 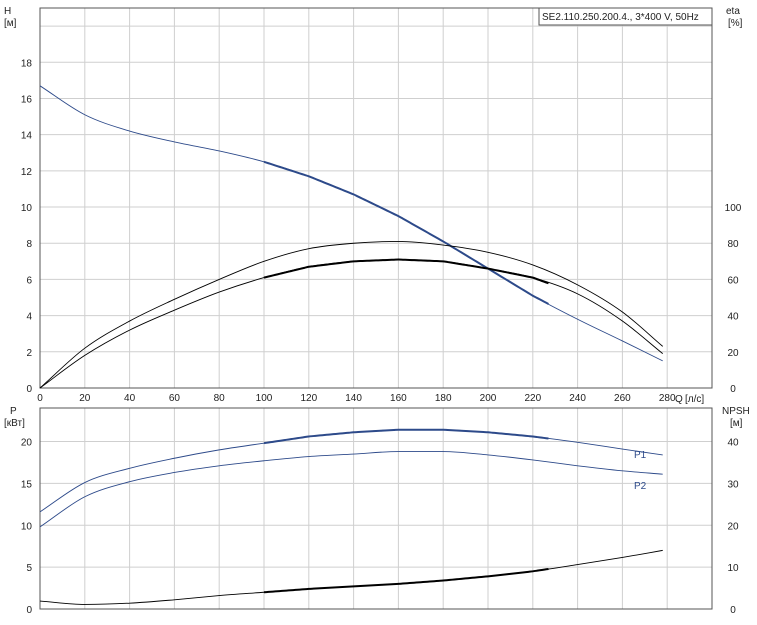 What do you see at coordinates (733, 353) in the screenshot?
I see `head-efficiency-y-right-tick-label: 20` at bounding box center [733, 353].